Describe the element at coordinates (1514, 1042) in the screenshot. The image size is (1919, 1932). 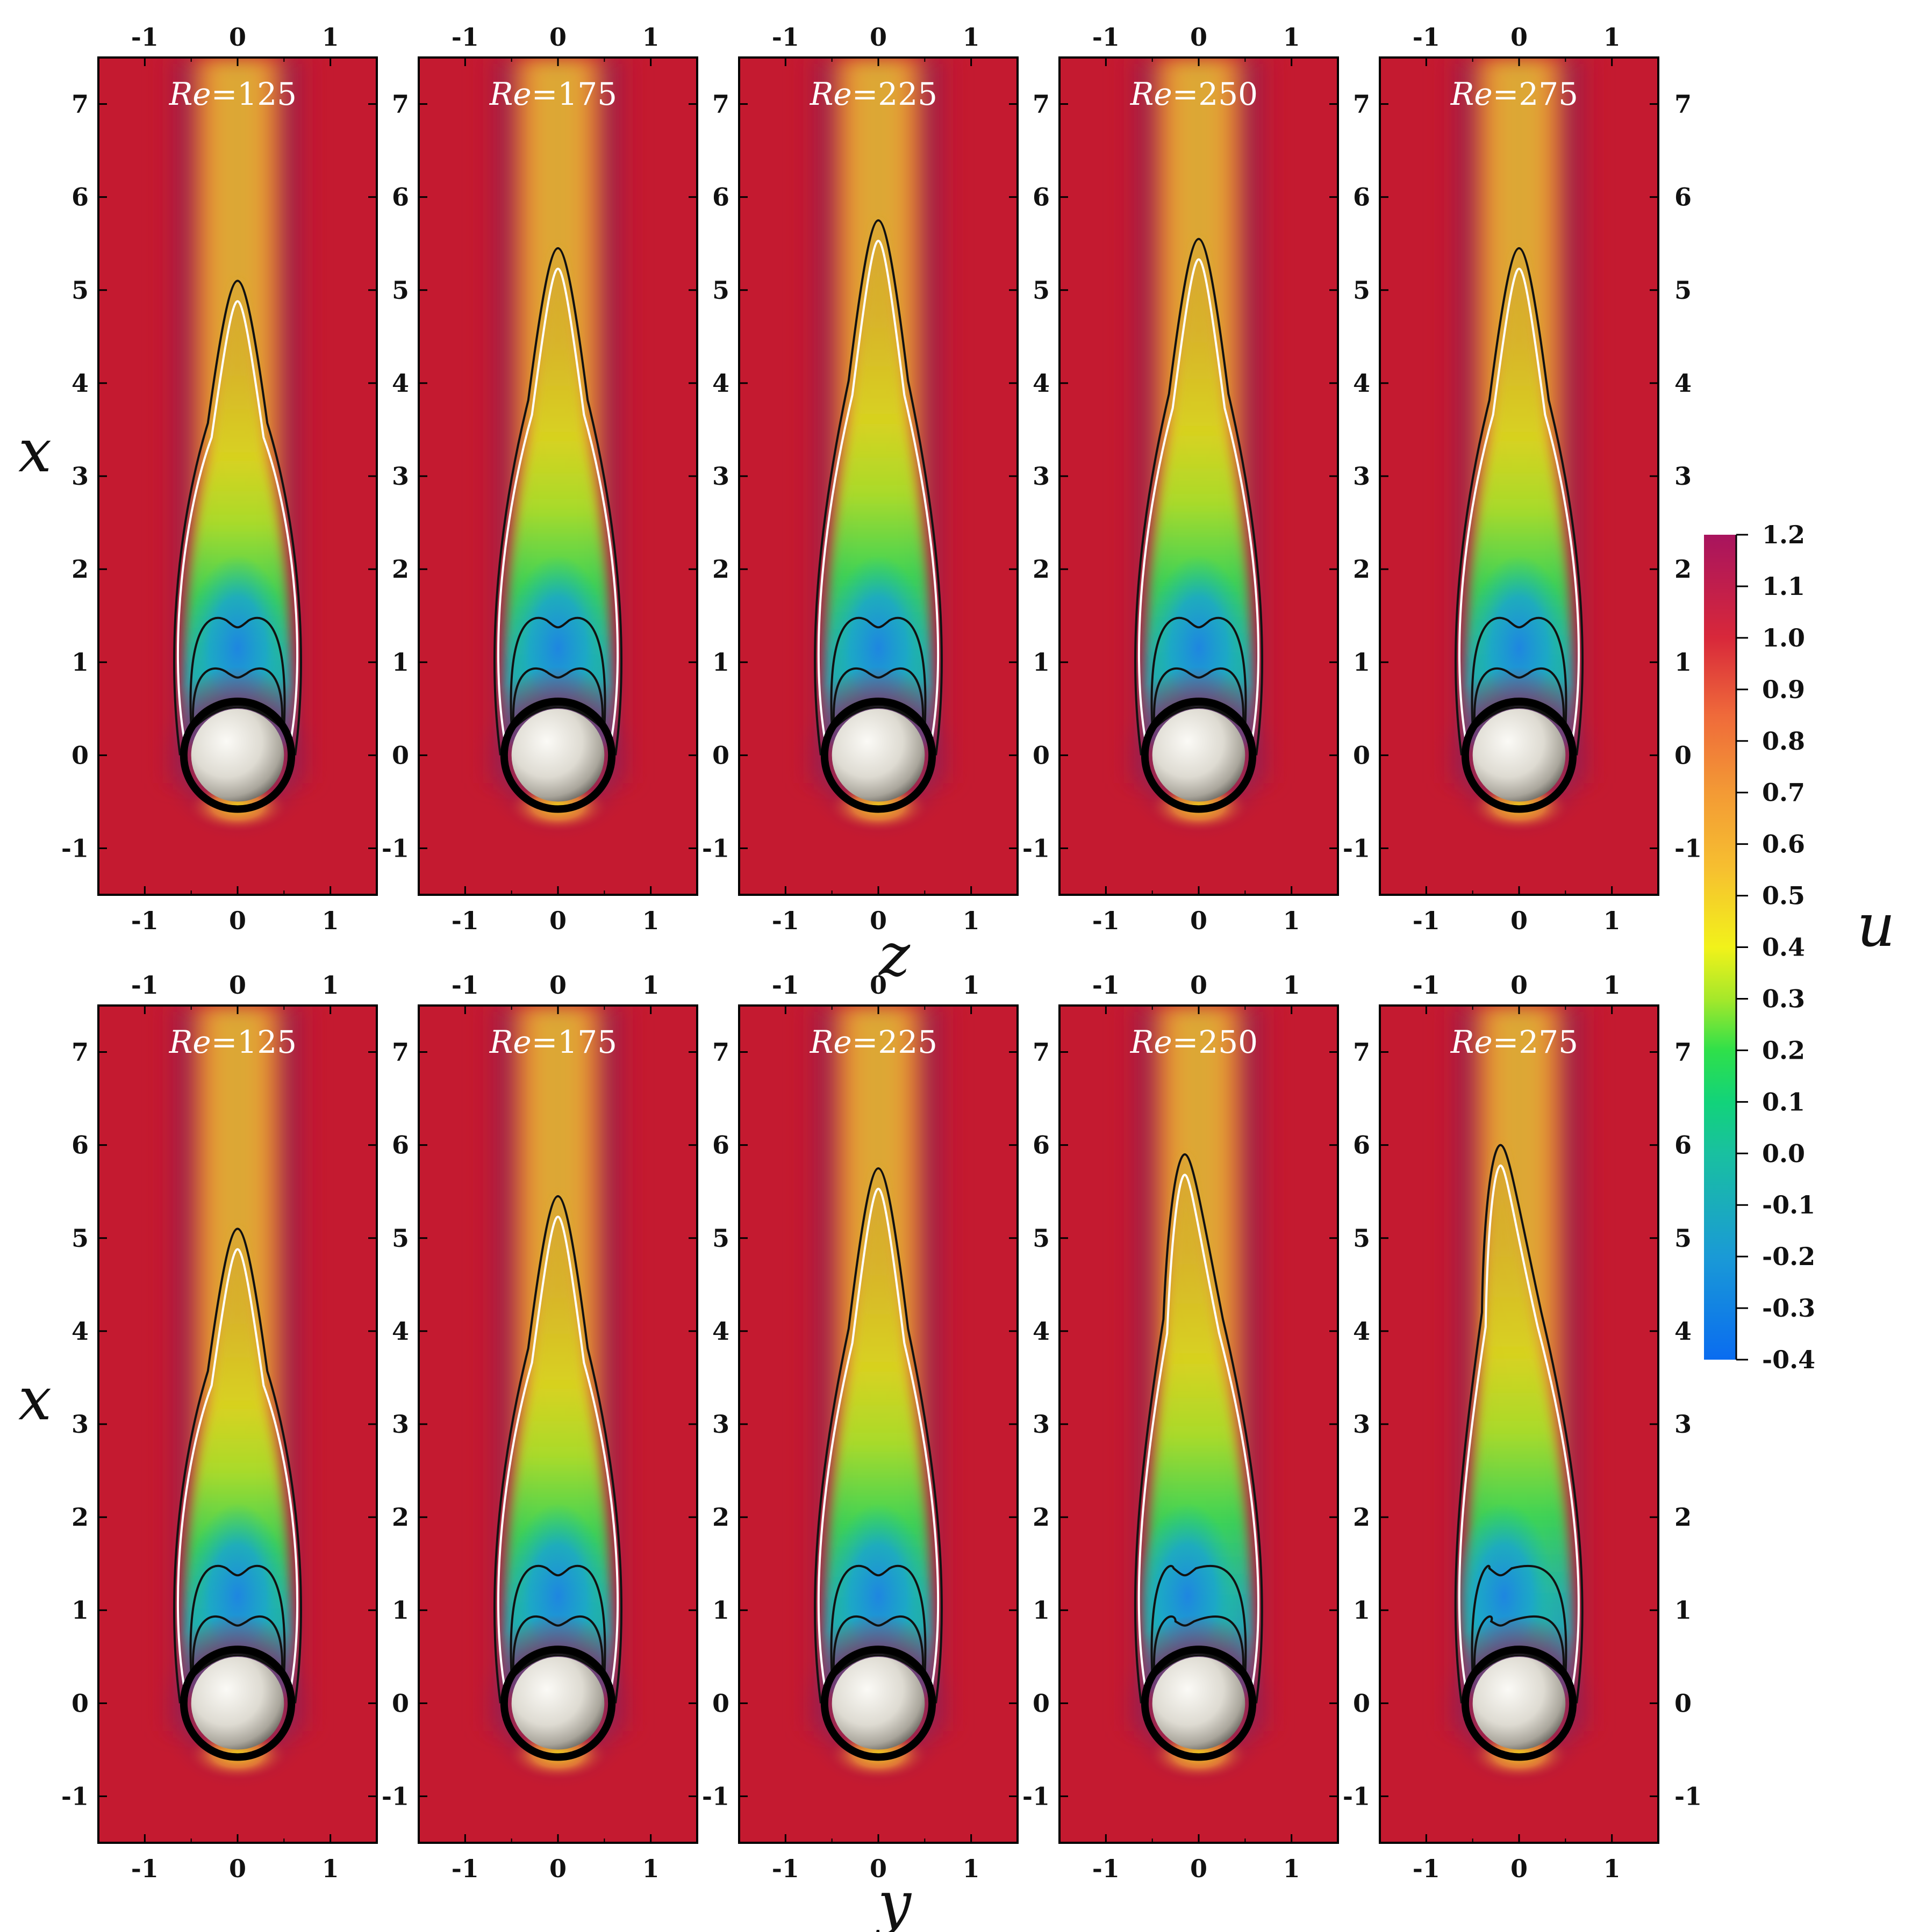
I see `re-label: Re=275` at that location.